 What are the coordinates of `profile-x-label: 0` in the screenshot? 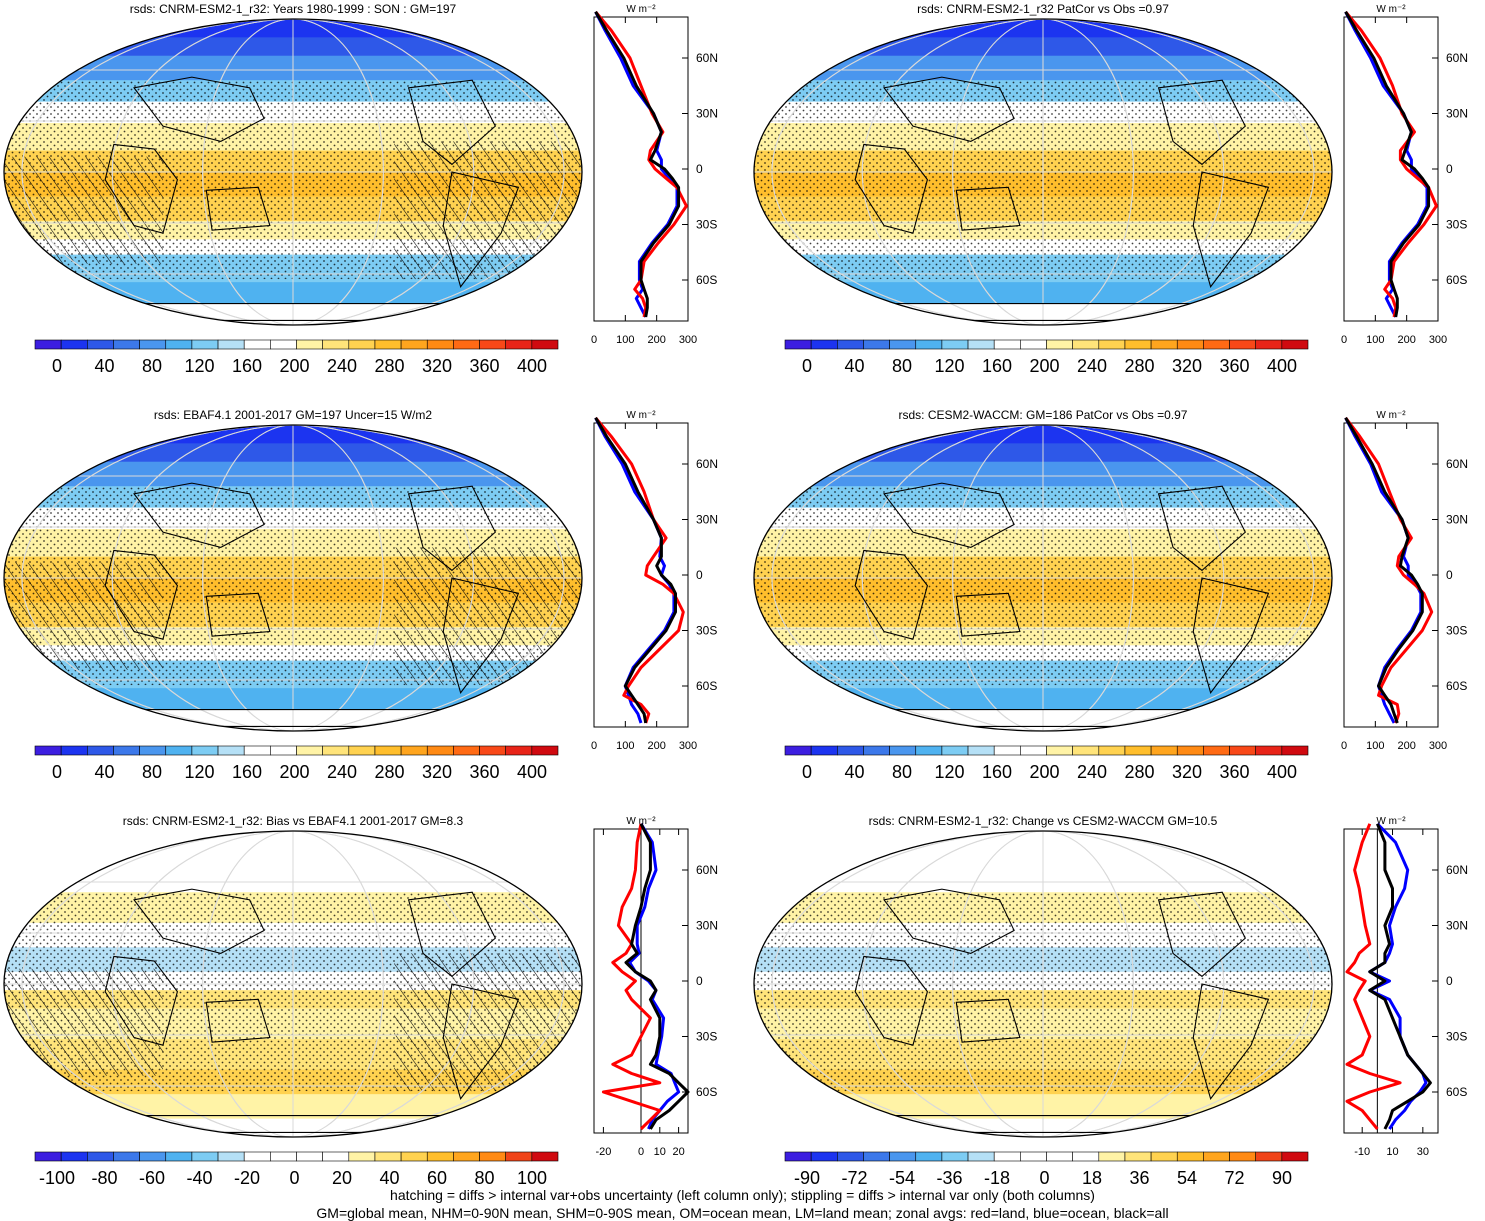 It's located at (594, 340).